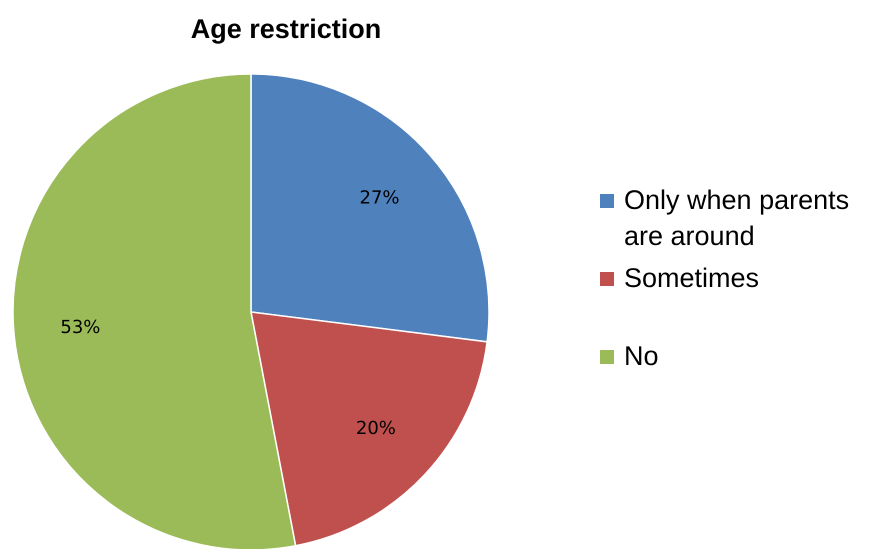  I want to click on chart-title: Age restriction, so click(286, 29).